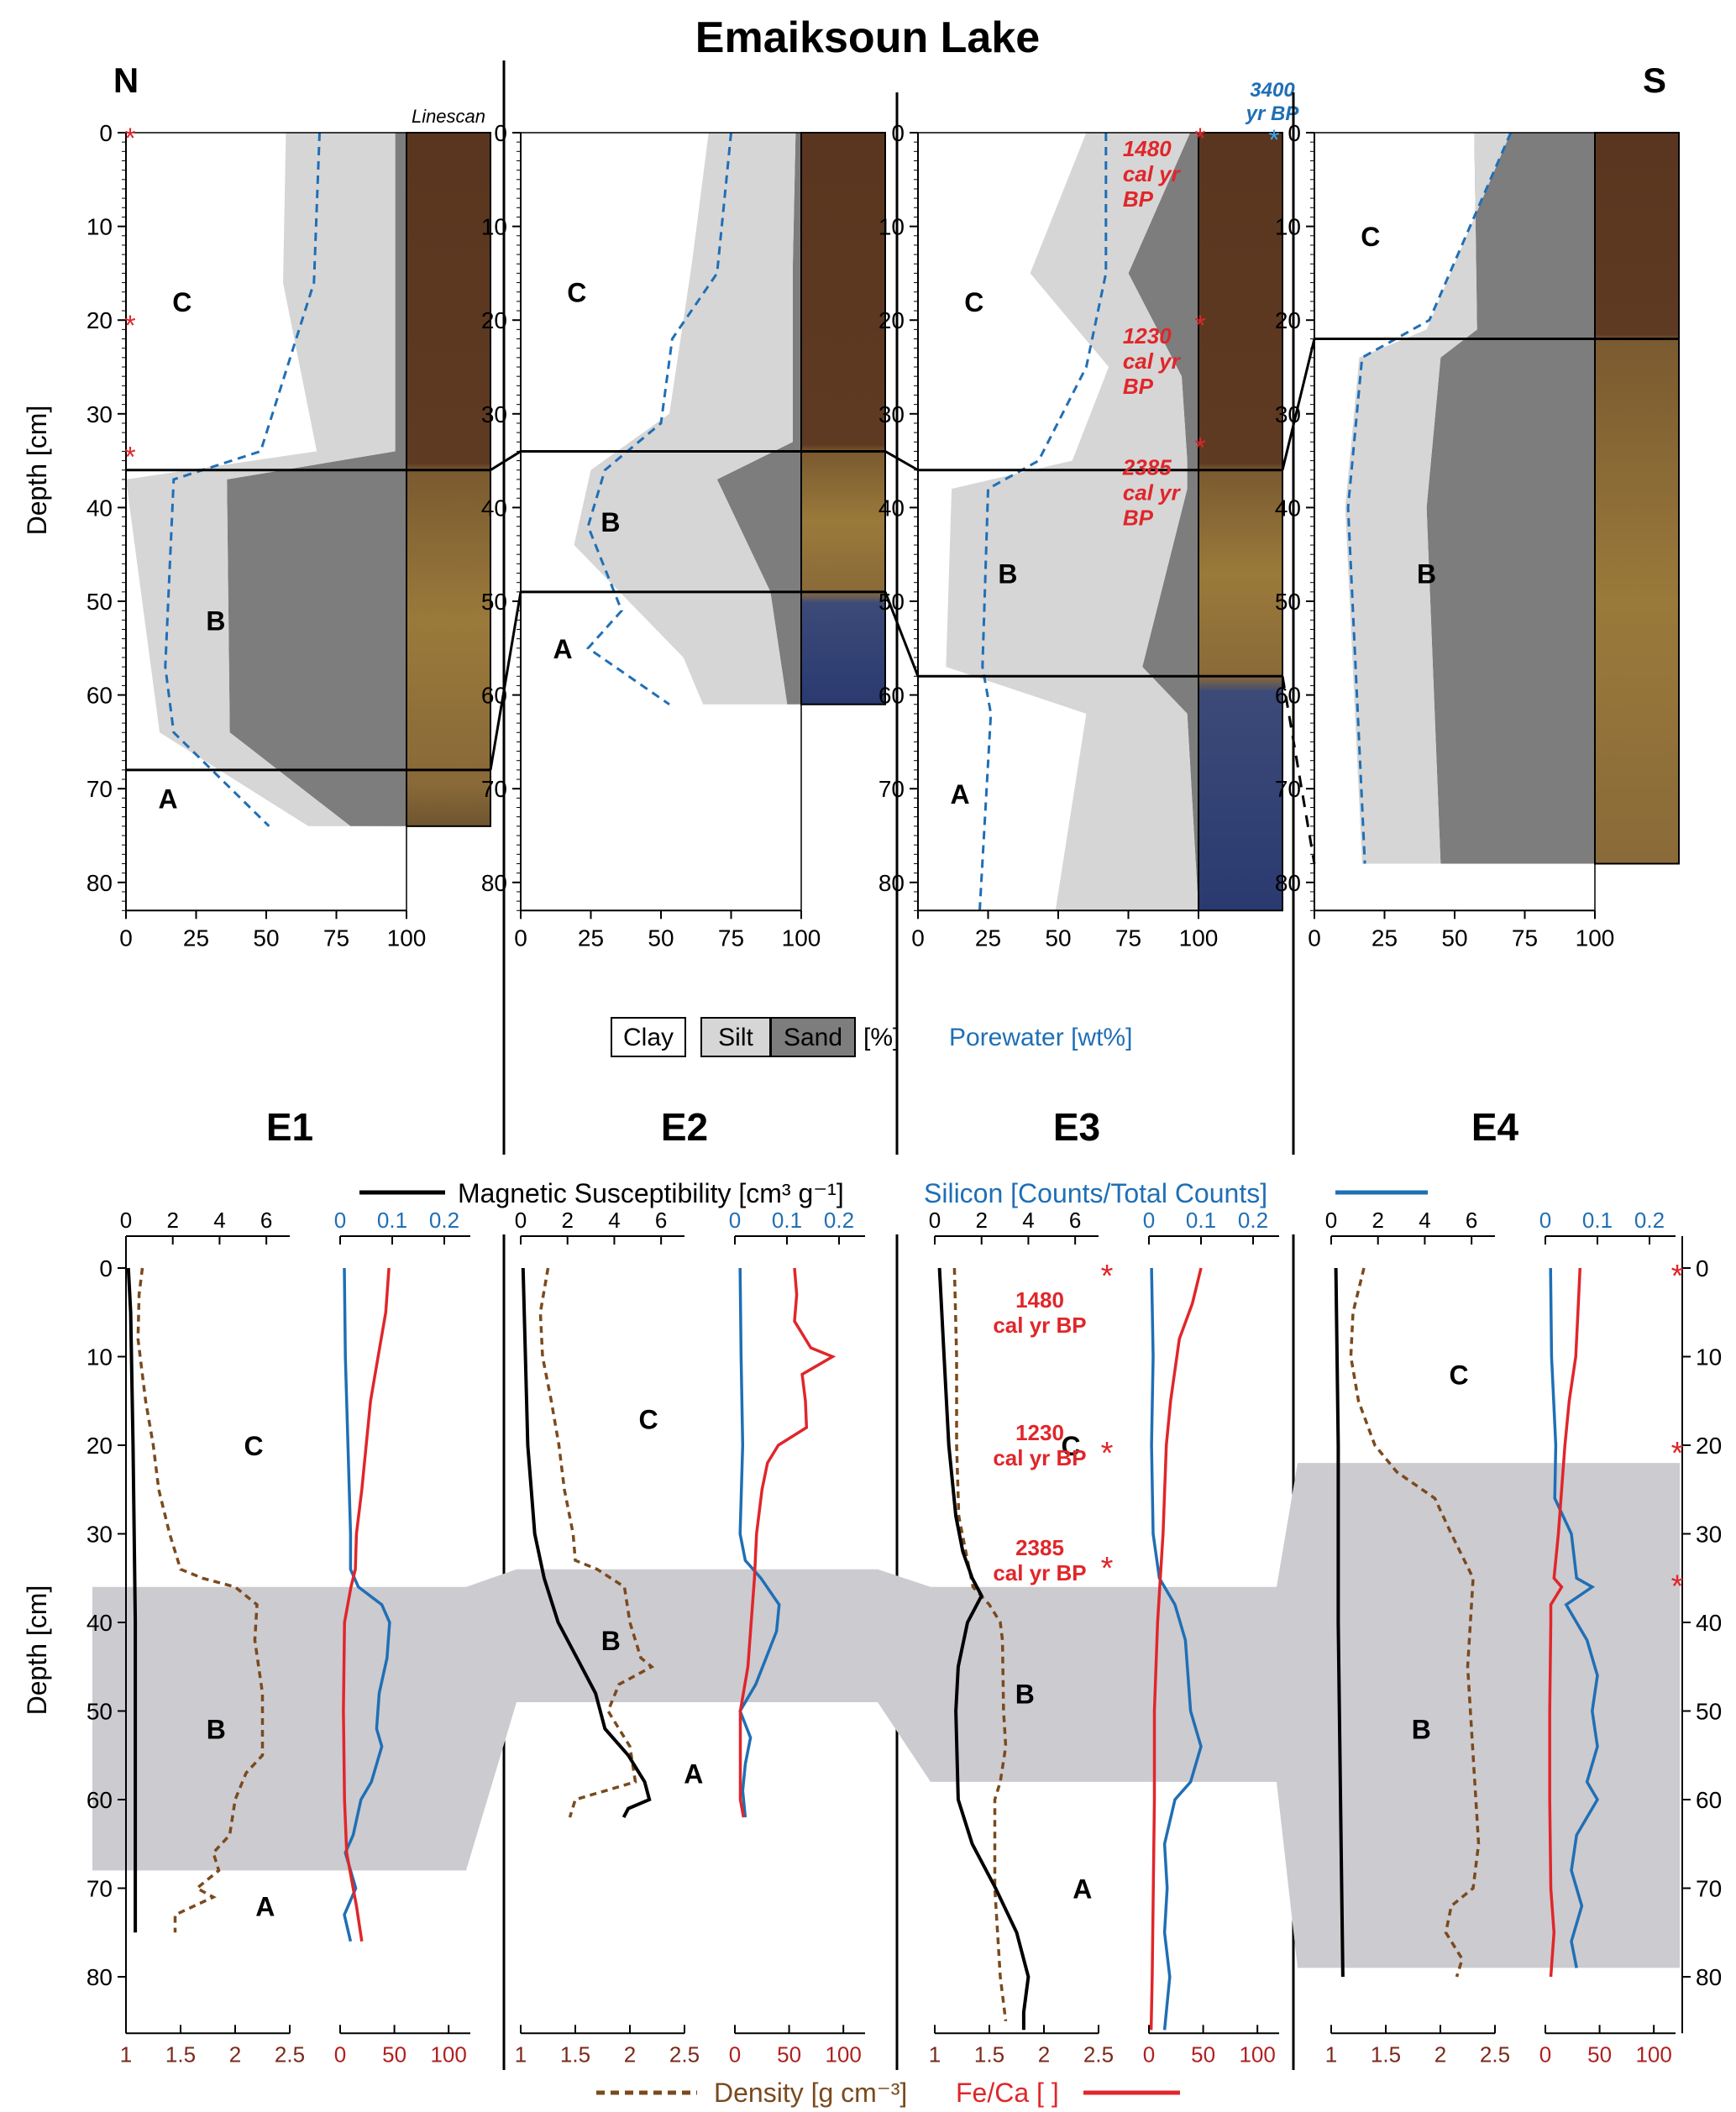 This screenshot has height=2112, width=1736. I want to click on age-label-e3_top: 1480, so click(1147, 148).